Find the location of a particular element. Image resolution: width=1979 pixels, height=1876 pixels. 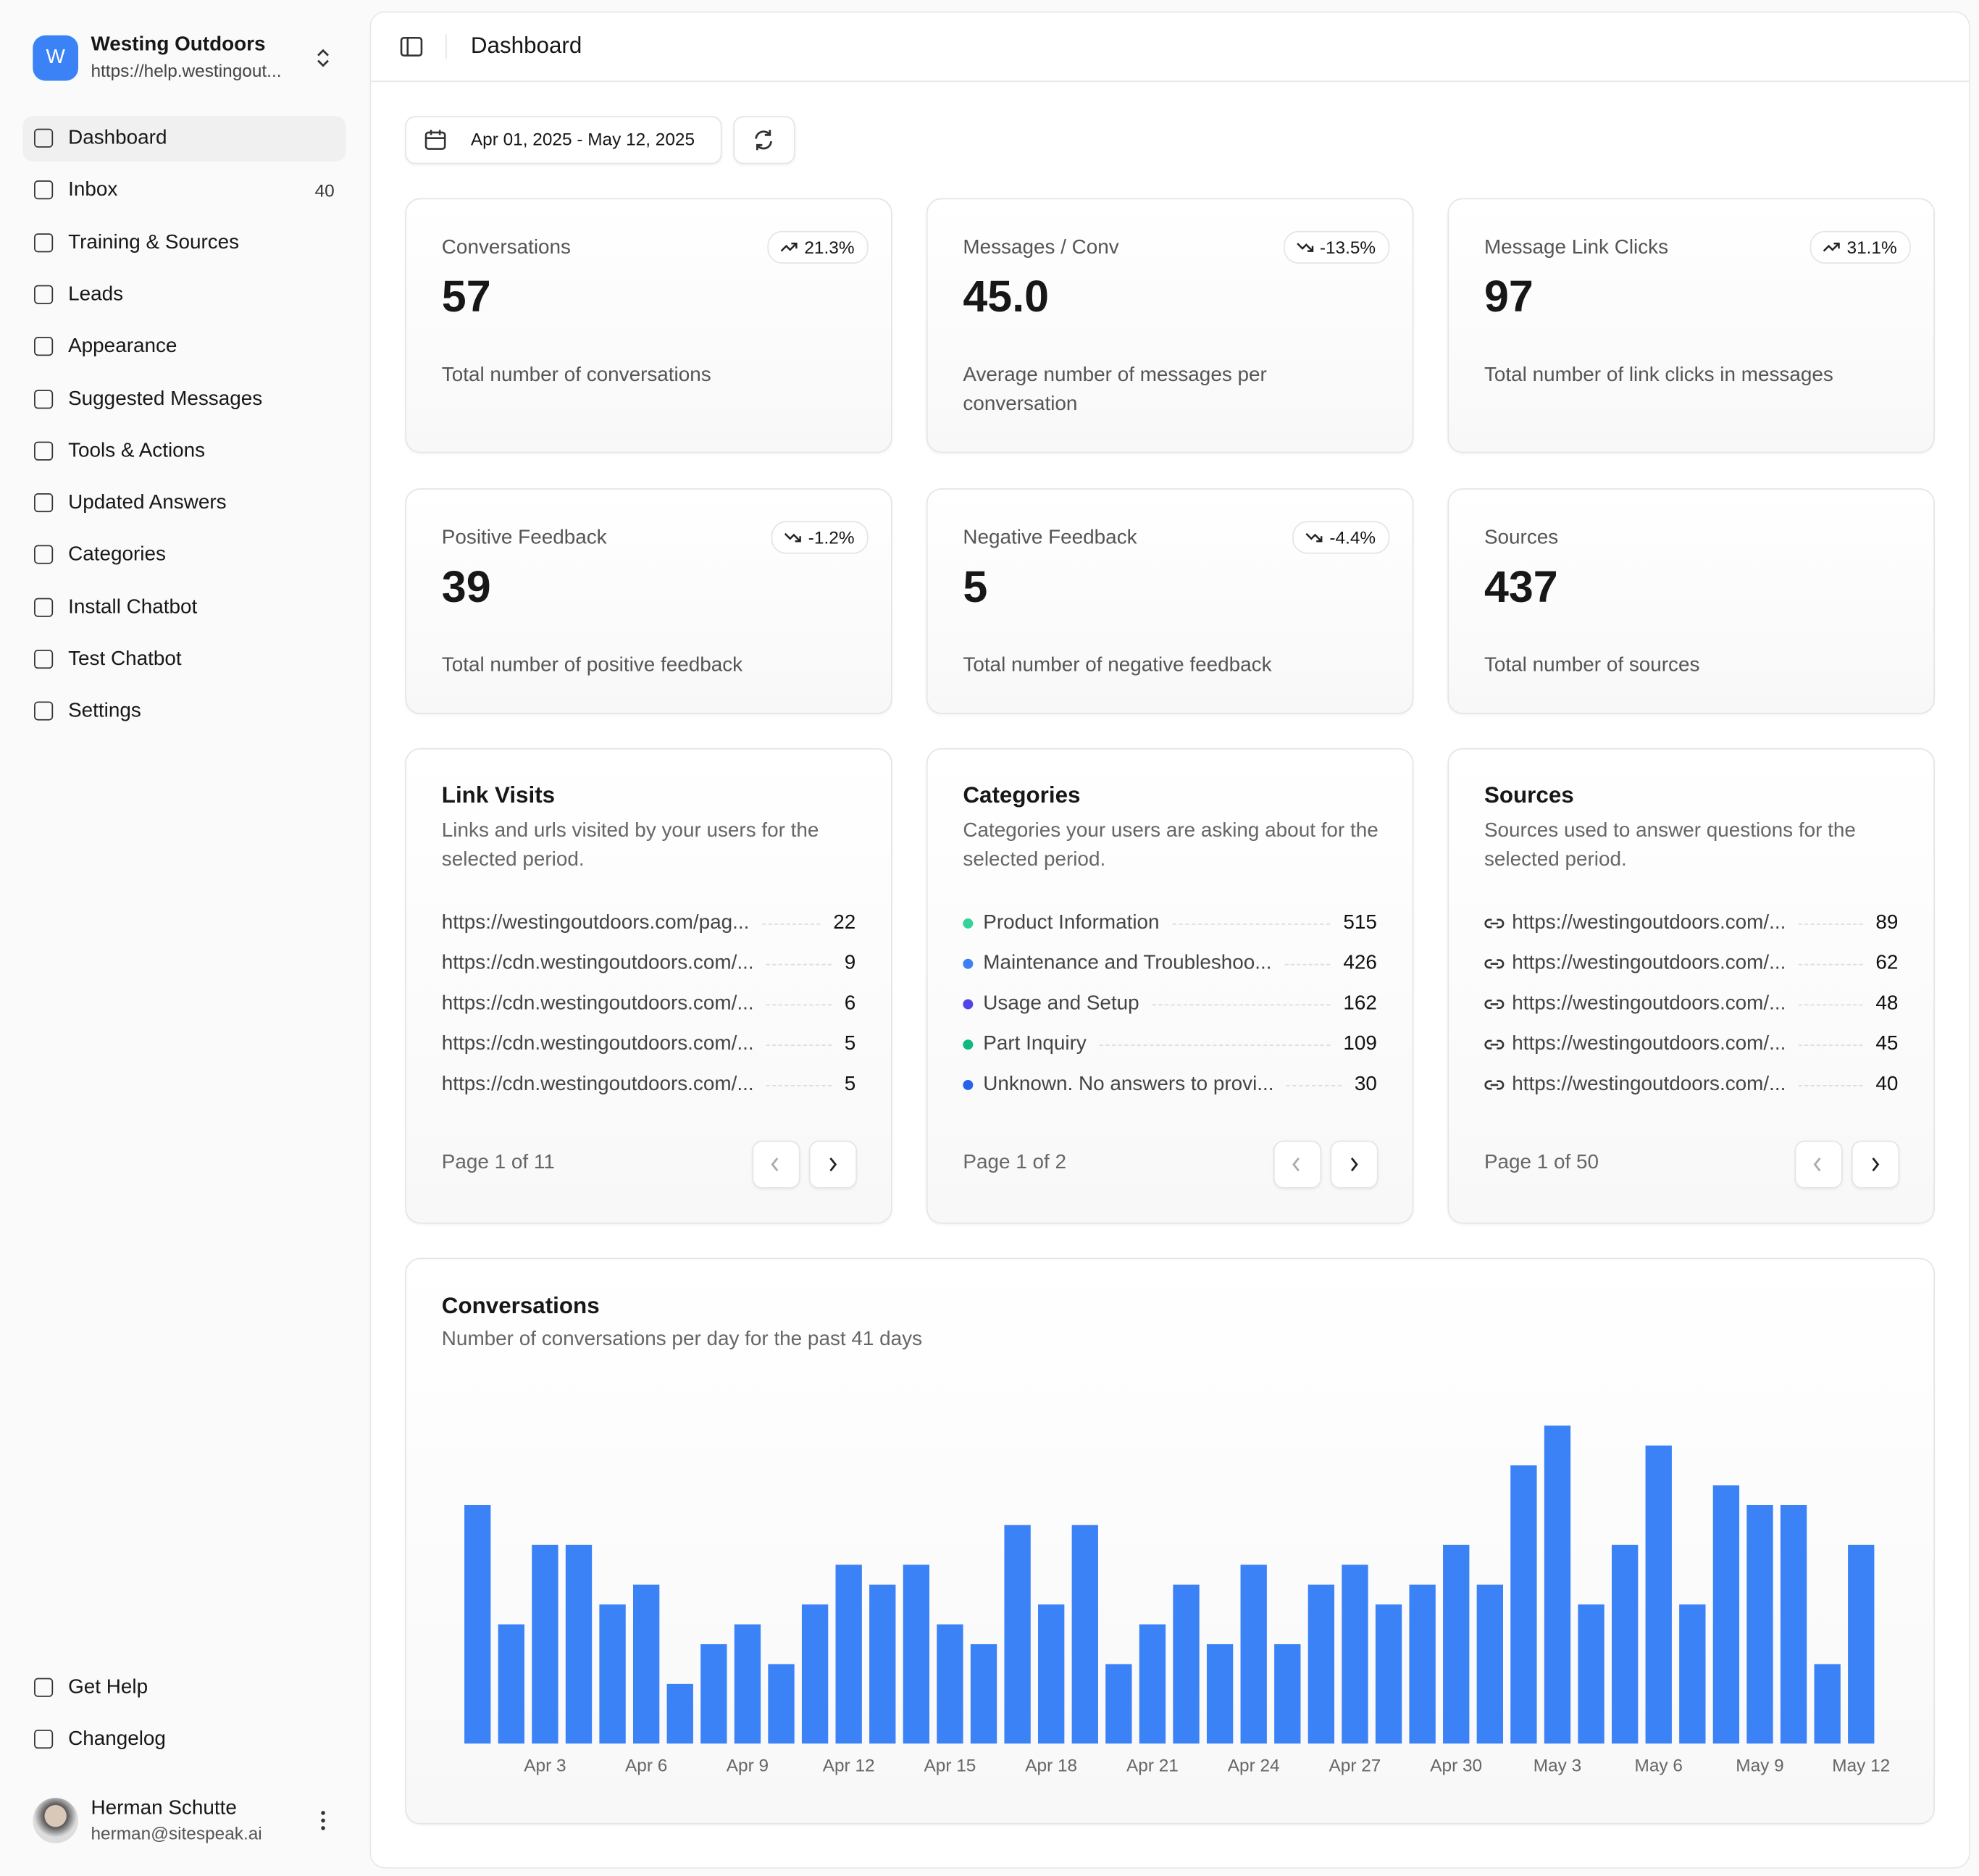

list-label: Usage and Setup is located at coordinates (1061, 1004).